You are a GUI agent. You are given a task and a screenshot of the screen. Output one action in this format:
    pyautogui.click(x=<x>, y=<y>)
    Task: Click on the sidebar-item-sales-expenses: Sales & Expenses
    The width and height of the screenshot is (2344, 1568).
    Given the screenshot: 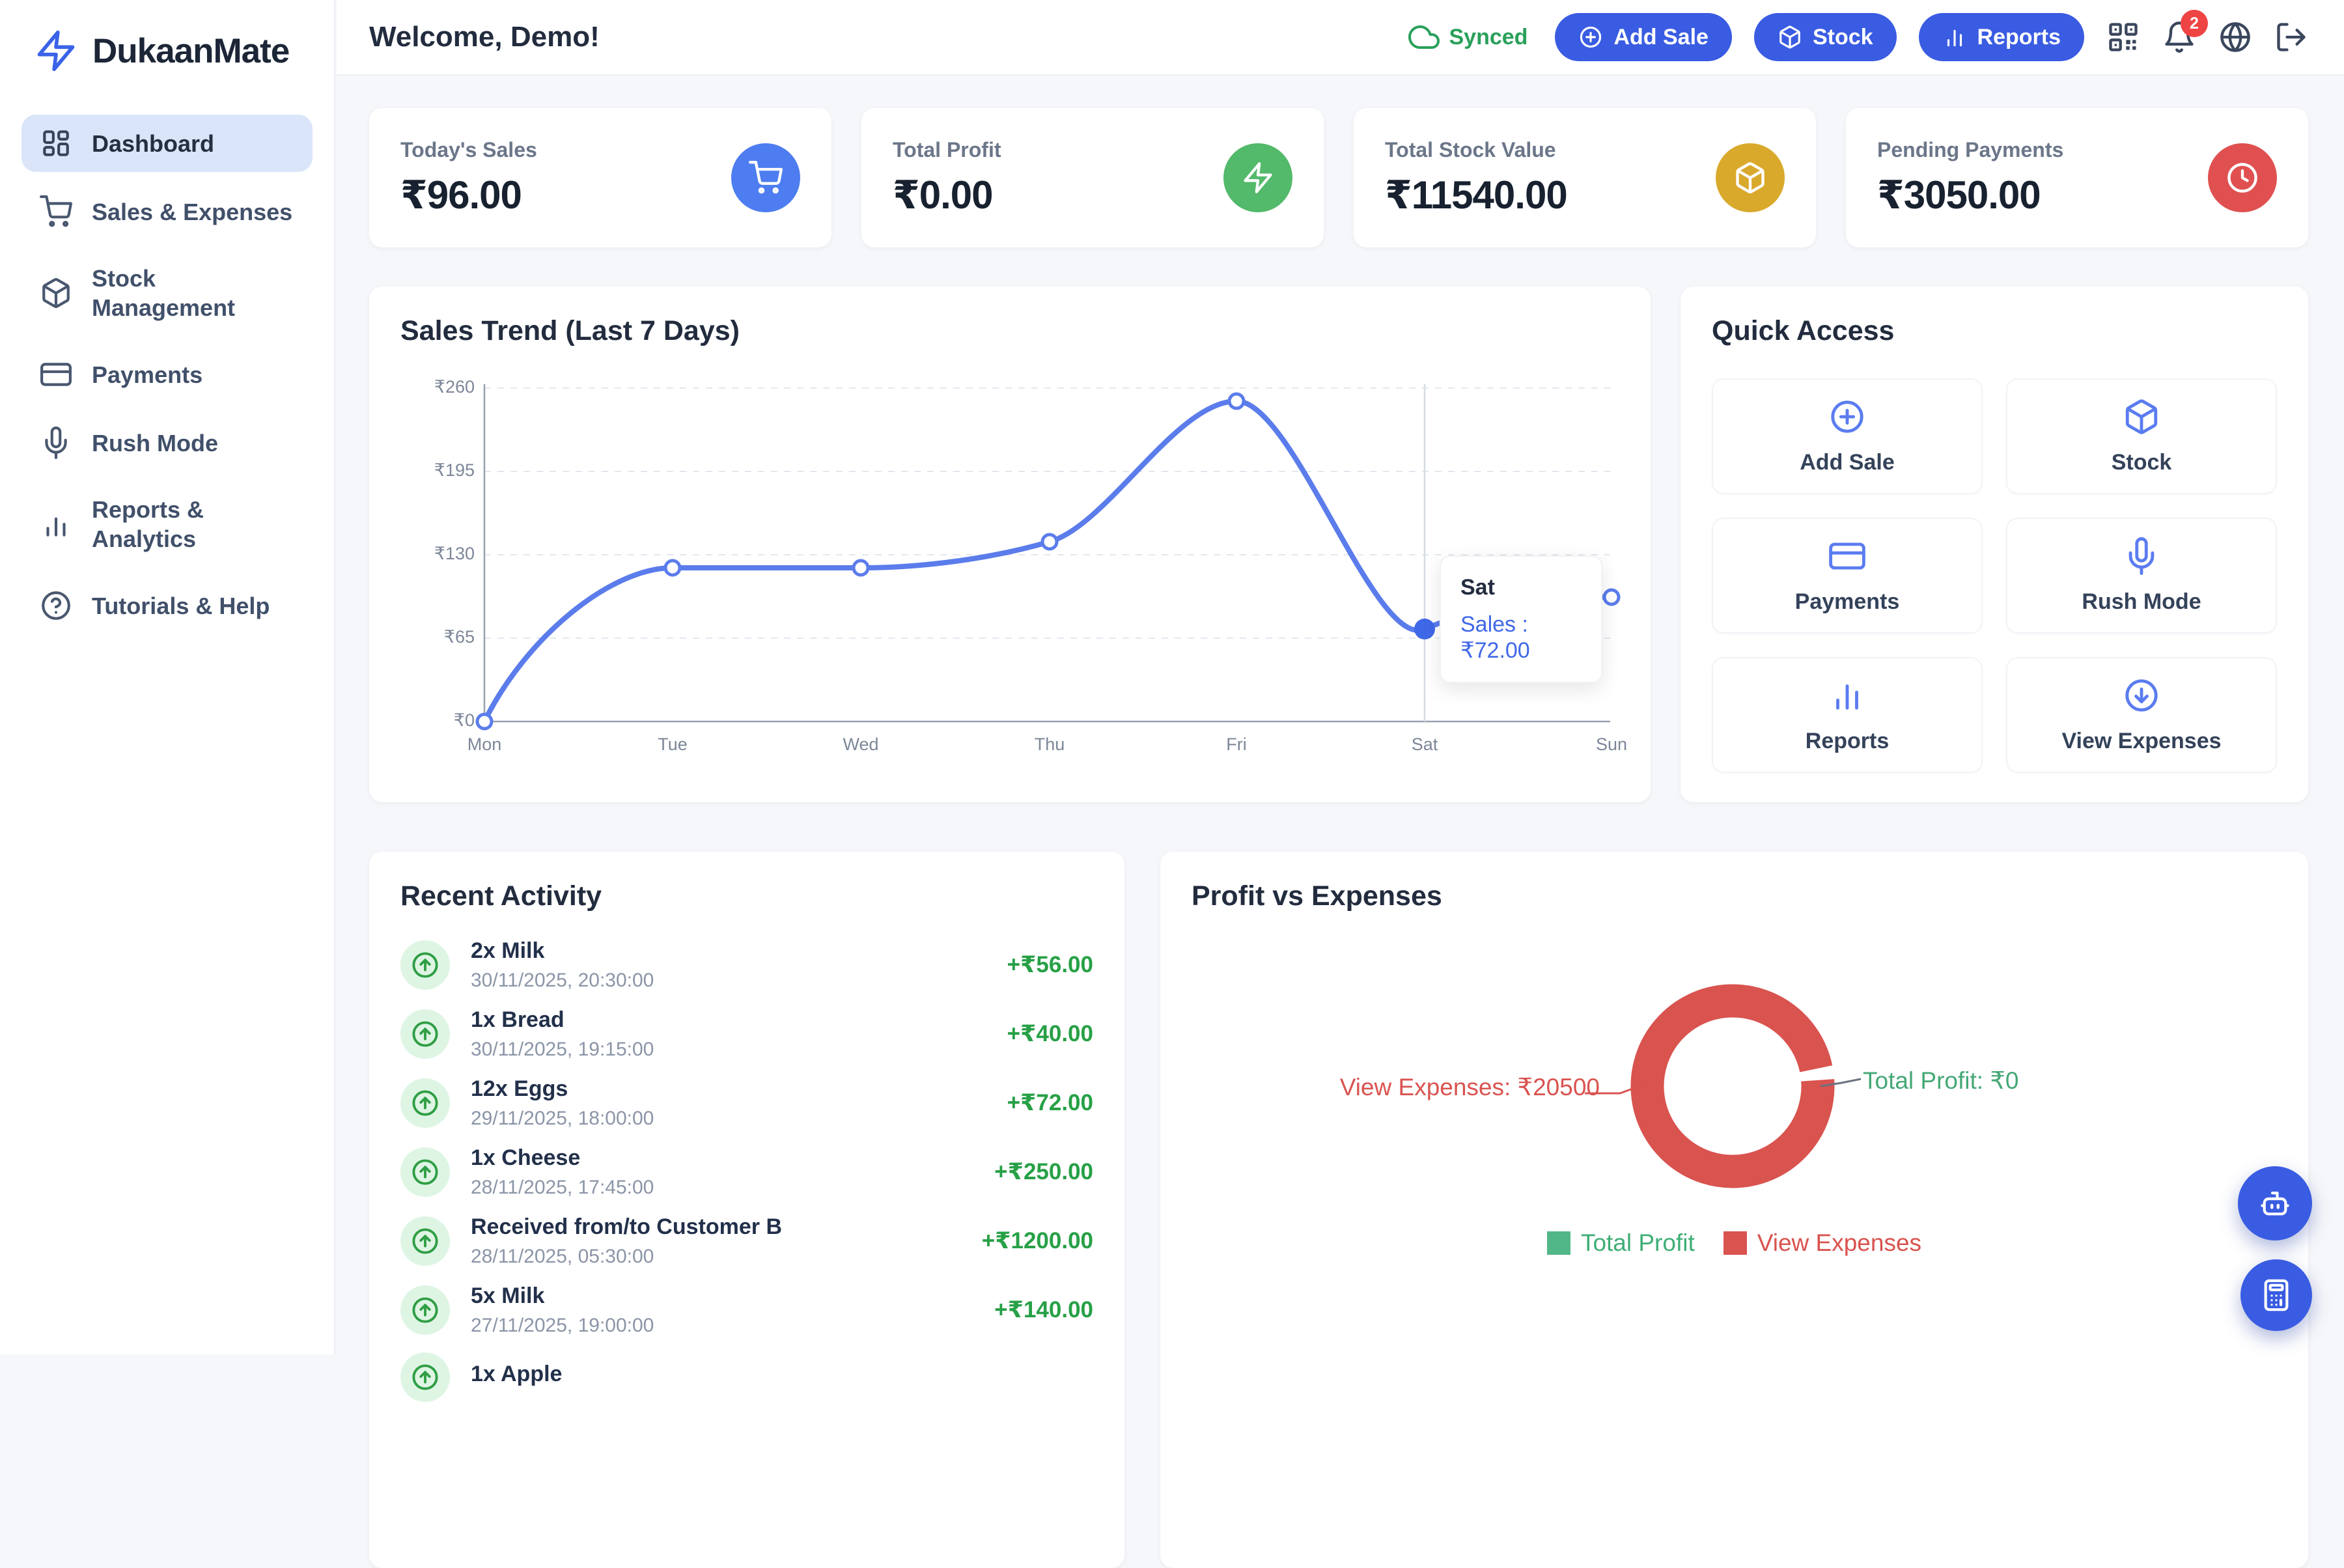 What is the action you would take?
    pyautogui.click(x=167, y=212)
    